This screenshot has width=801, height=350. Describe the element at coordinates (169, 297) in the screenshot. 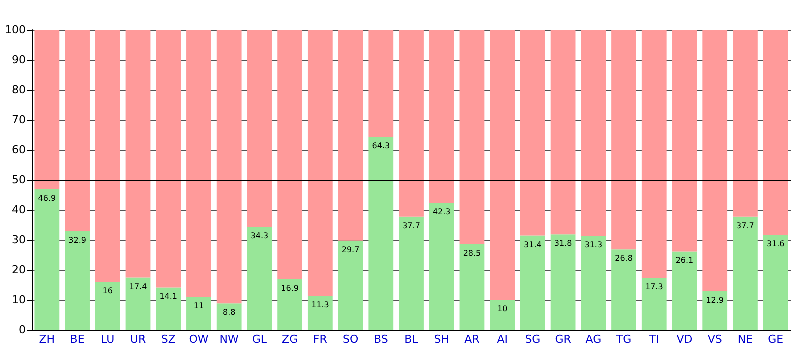

I see `data-label: 14.1` at that location.